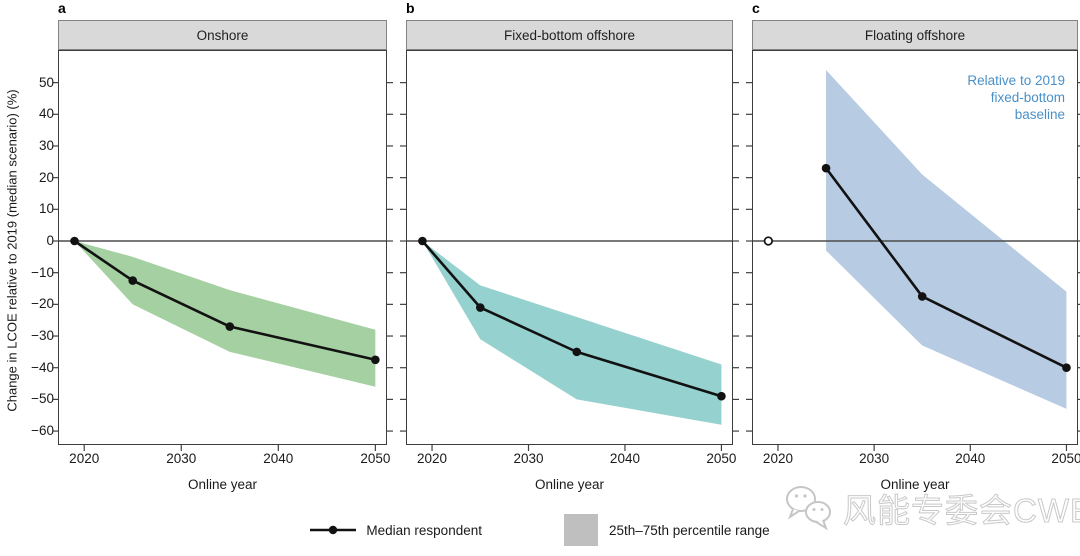 This screenshot has width=1080, height=556. I want to click on panel-title: Fixed-bottom offshore, so click(569, 35).